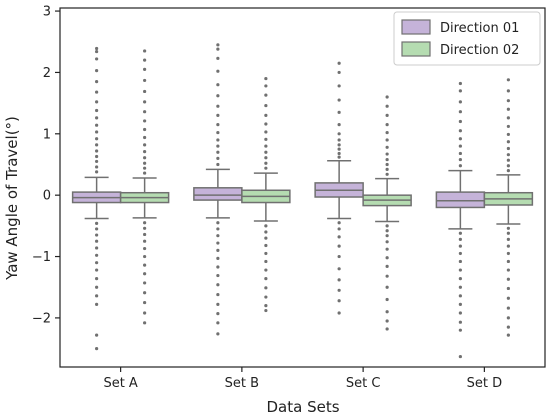 Image resolution: width=550 pixels, height=420 pixels. What do you see at coordinates (467, 38) in the screenshot?
I see `legend: Direction 01 Direction 02` at bounding box center [467, 38].